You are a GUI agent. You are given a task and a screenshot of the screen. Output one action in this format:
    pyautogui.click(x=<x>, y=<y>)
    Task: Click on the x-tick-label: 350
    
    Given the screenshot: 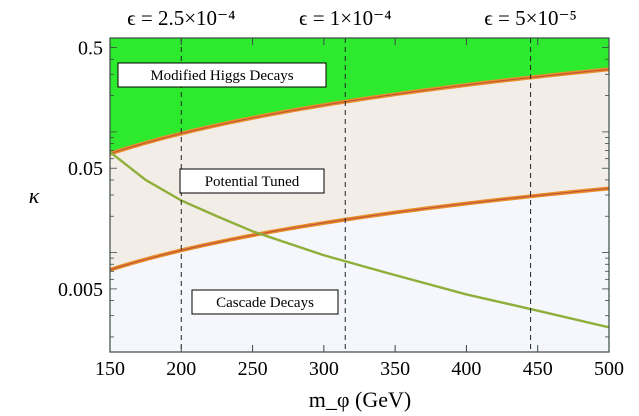 What is the action you would take?
    pyautogui.click(x=395, y=369)
    